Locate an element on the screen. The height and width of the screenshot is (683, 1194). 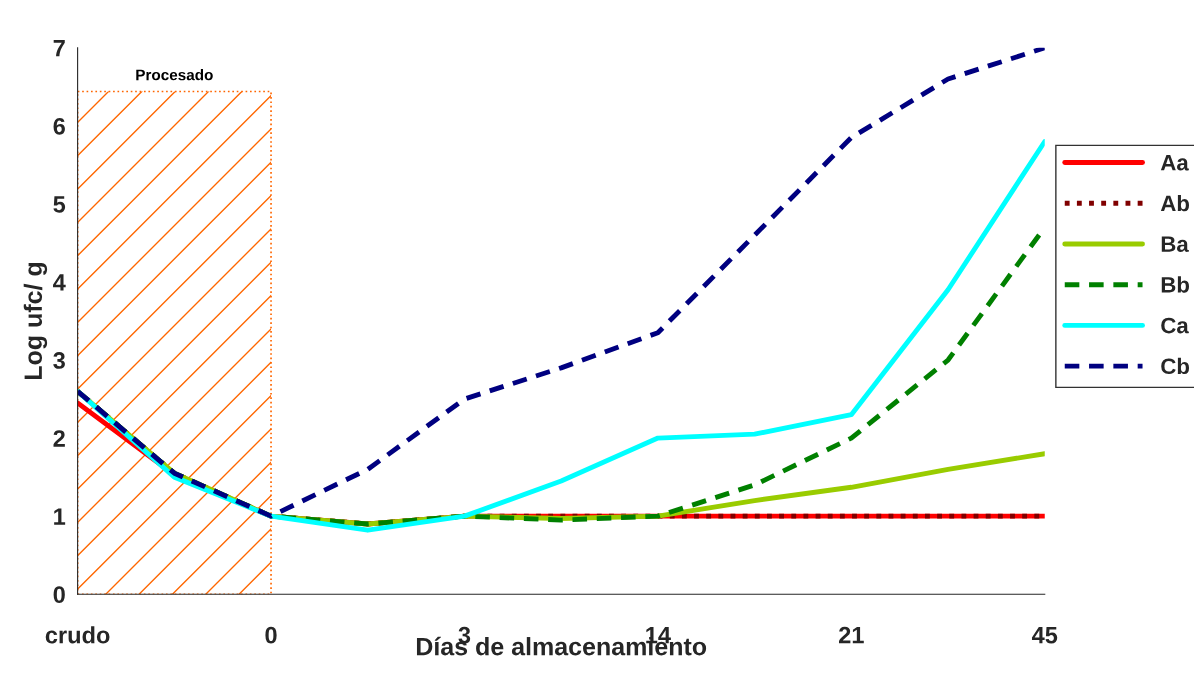
legend-label: Ab is located at coordinates (1175, 203).